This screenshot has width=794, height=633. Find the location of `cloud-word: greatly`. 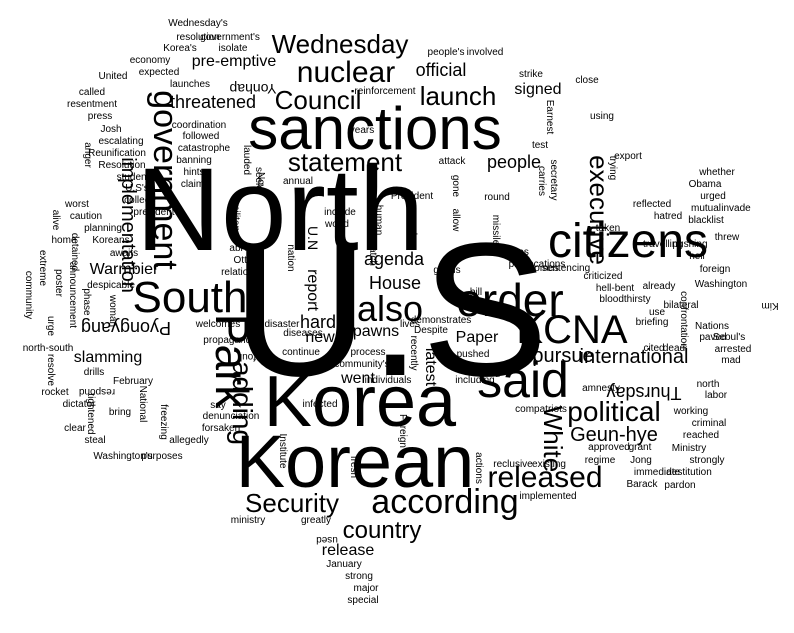

cloud-word: greatly is located at coordinates (316, 520).